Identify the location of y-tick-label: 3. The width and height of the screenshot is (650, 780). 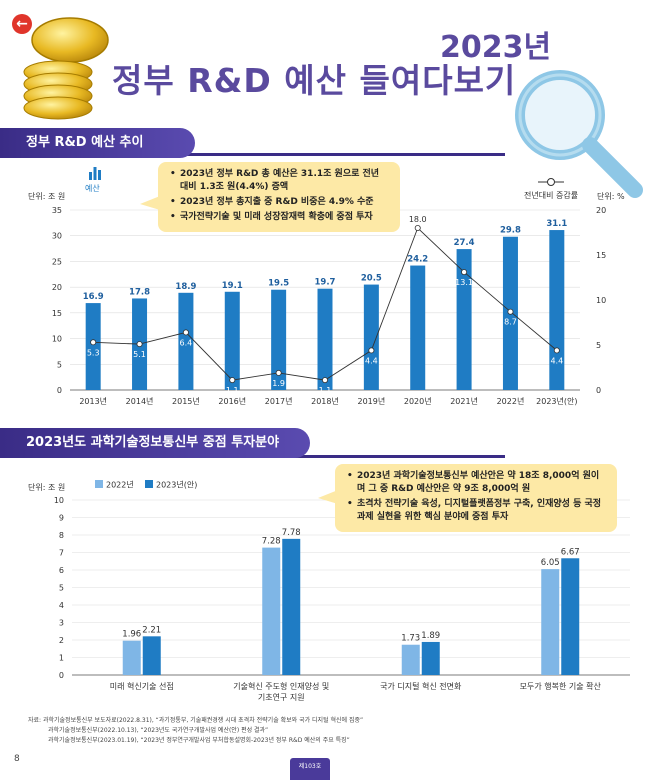
(61, 623).